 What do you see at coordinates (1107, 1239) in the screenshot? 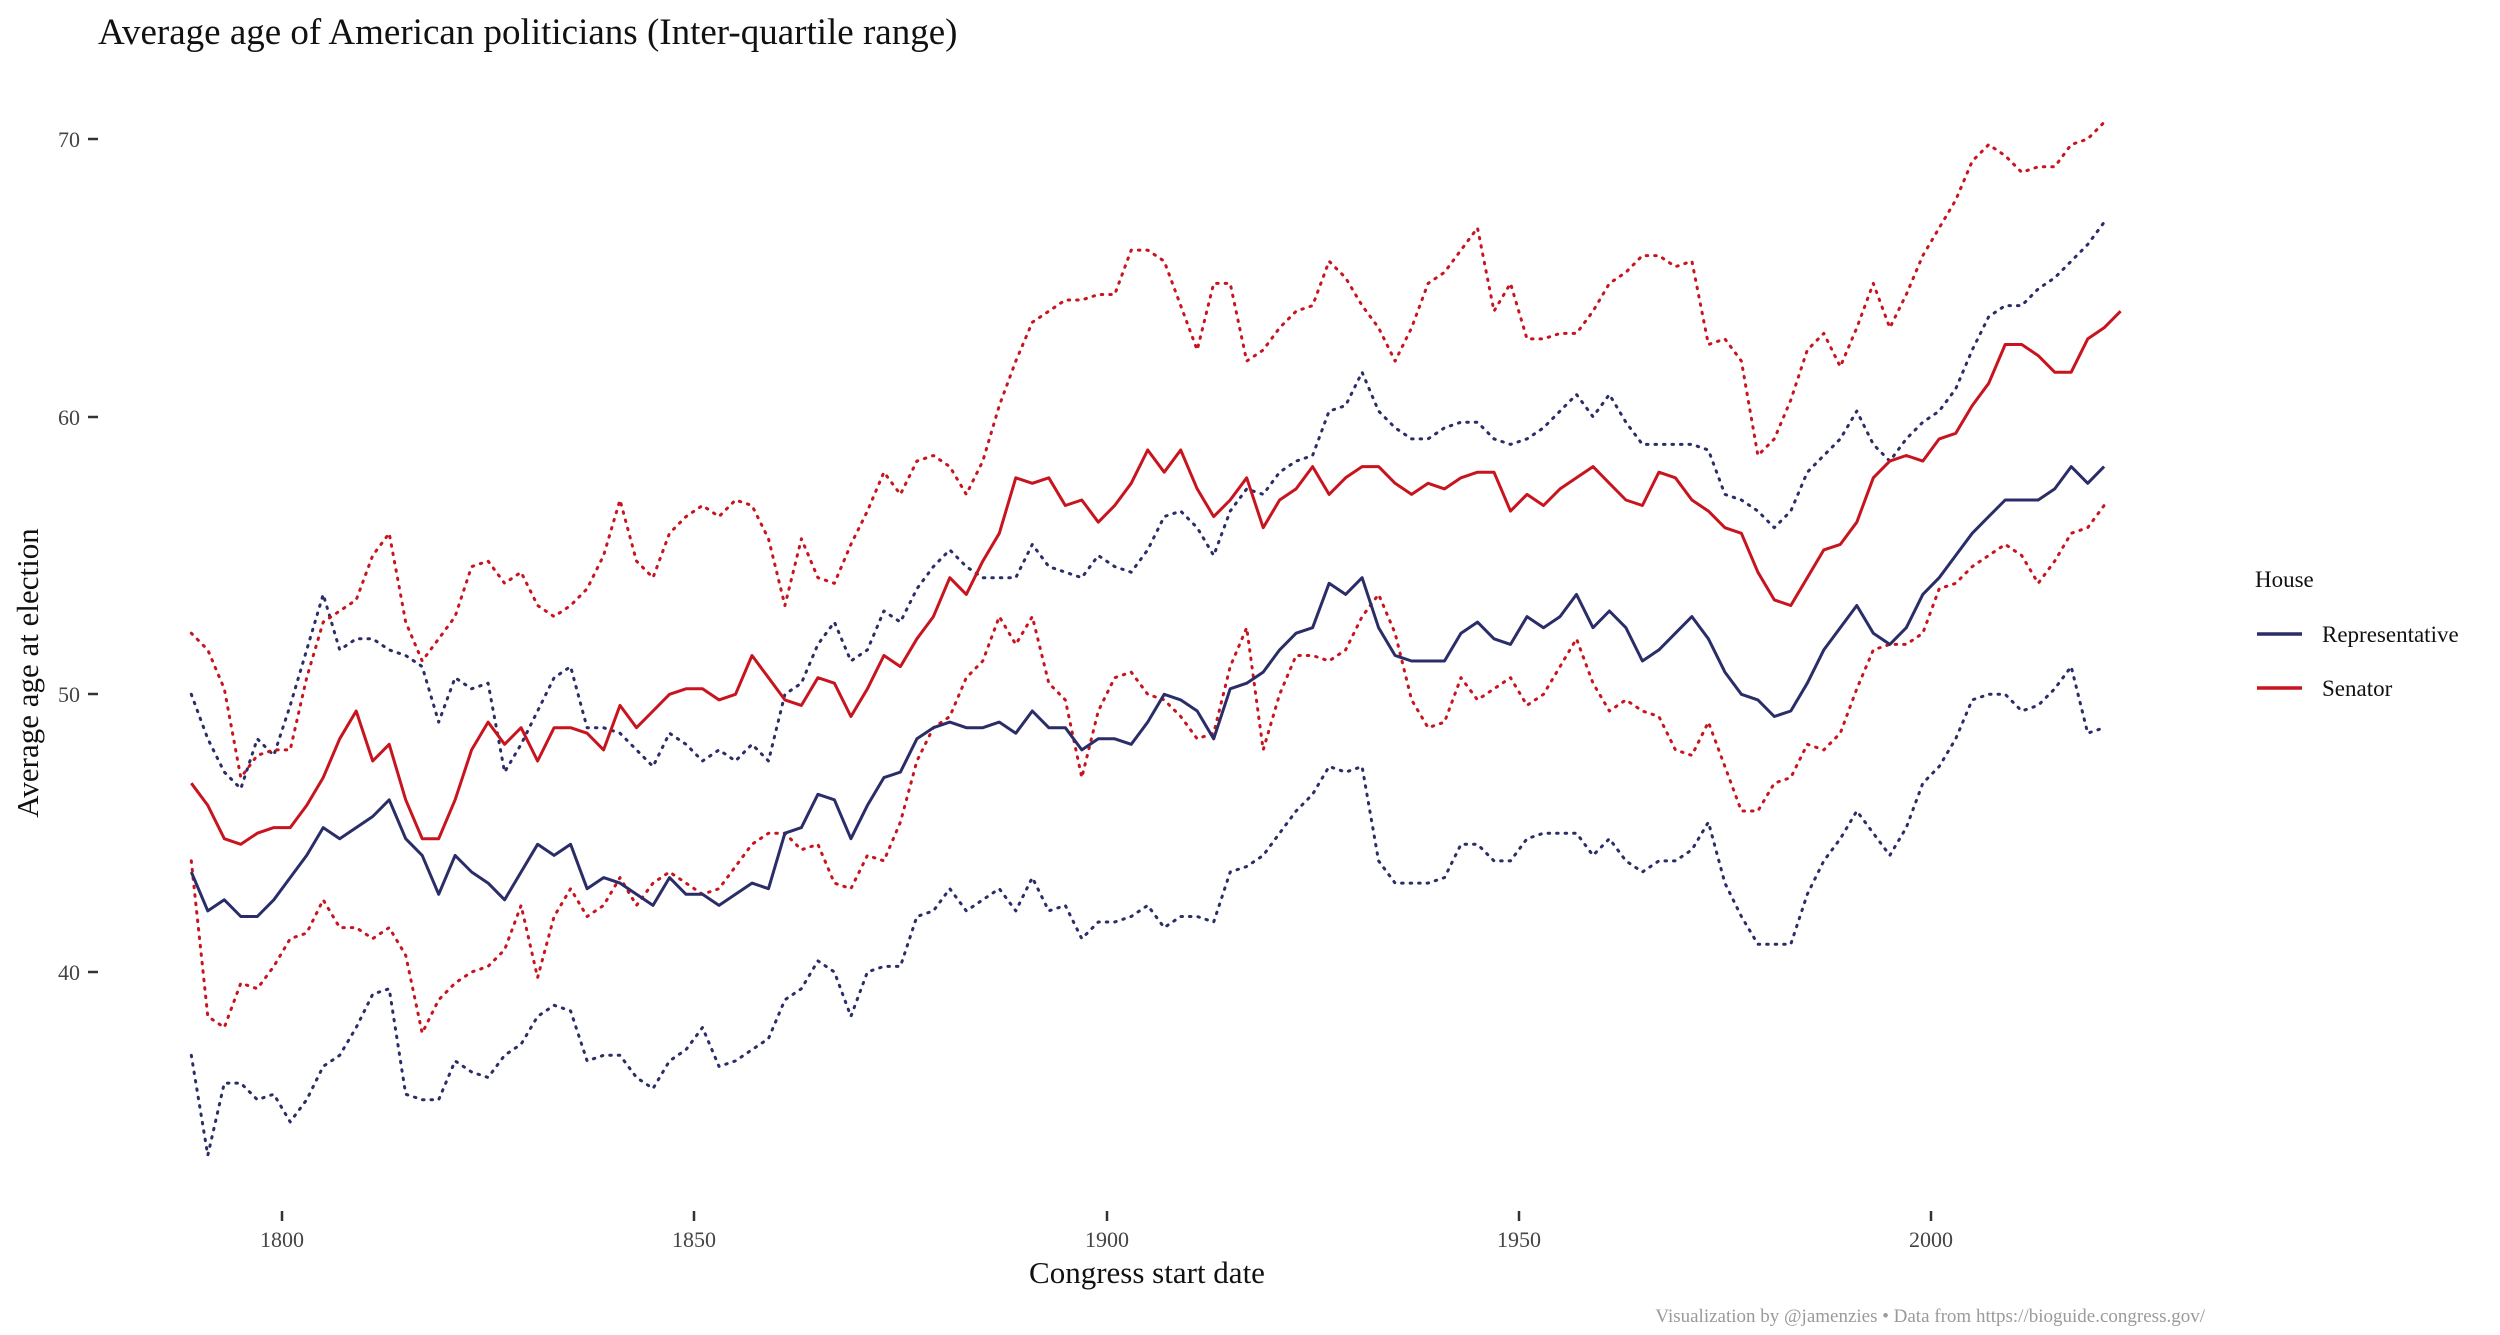
I see `x-tick-label: 1900` at bounding box center [1107, 1239].